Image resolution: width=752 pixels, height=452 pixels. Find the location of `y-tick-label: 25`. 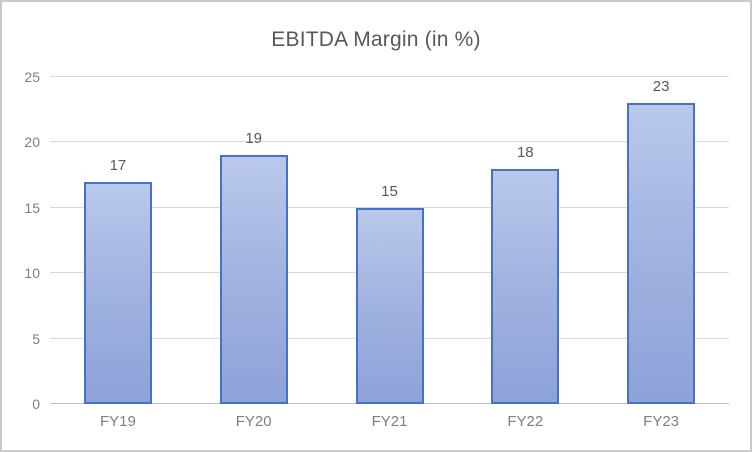

y-tick-label: 25 is located at coordinates (32, 77).